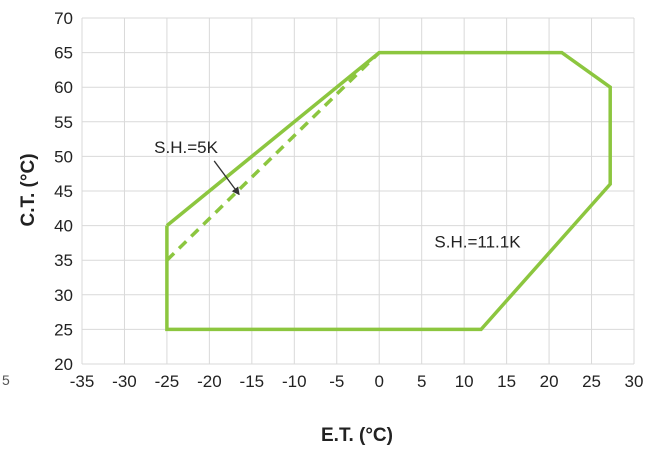 The width and height of the screenshot is (652, 449). I want to click on y-tick-label: 70, so click(63, 18).